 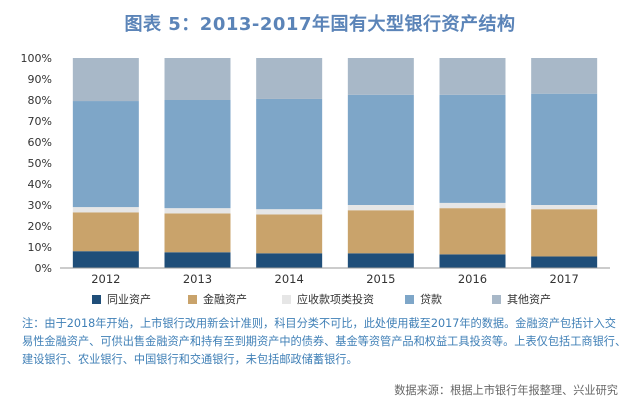 I want to click on y-tick-label: 30%, so click(x=40, y=205).